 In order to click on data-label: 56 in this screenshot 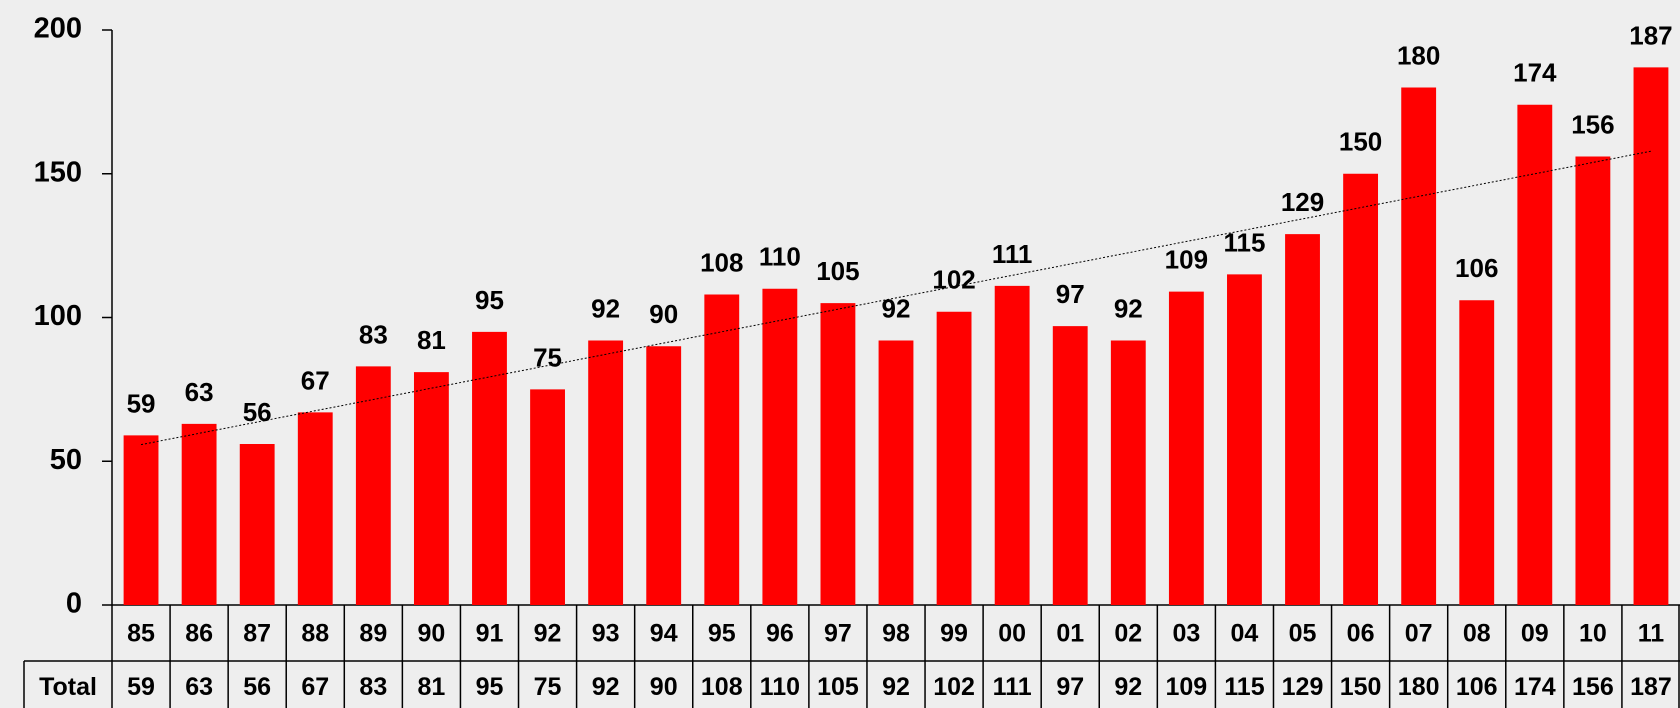, I will do `click(257, 412)`.